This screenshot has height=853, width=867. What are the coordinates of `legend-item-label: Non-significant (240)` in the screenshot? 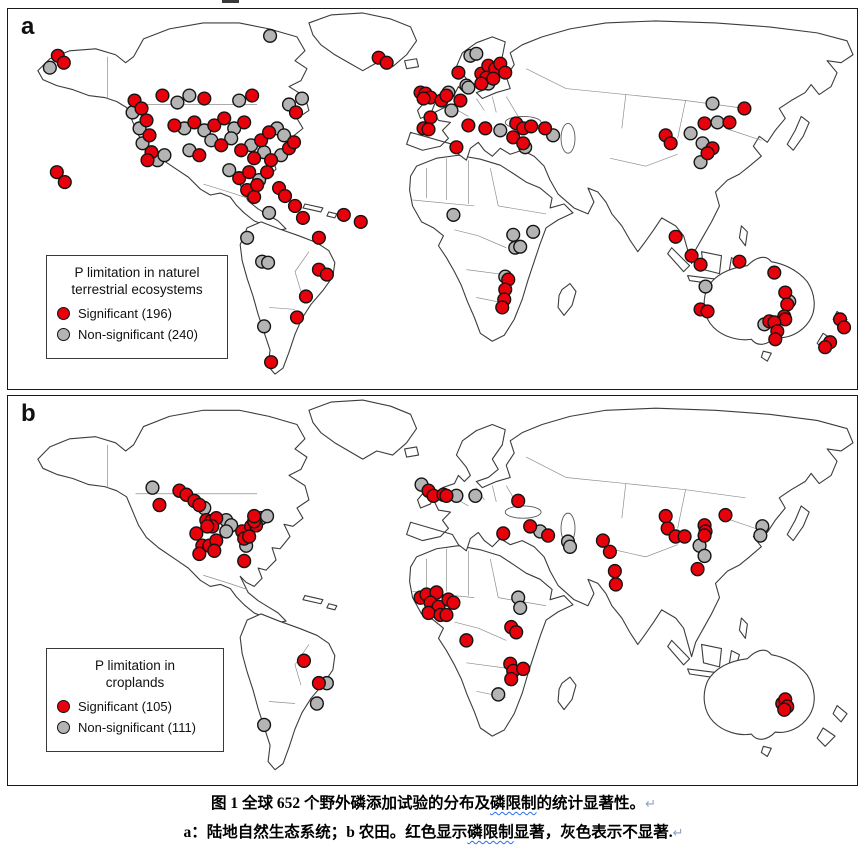 It's located at (138, 334).